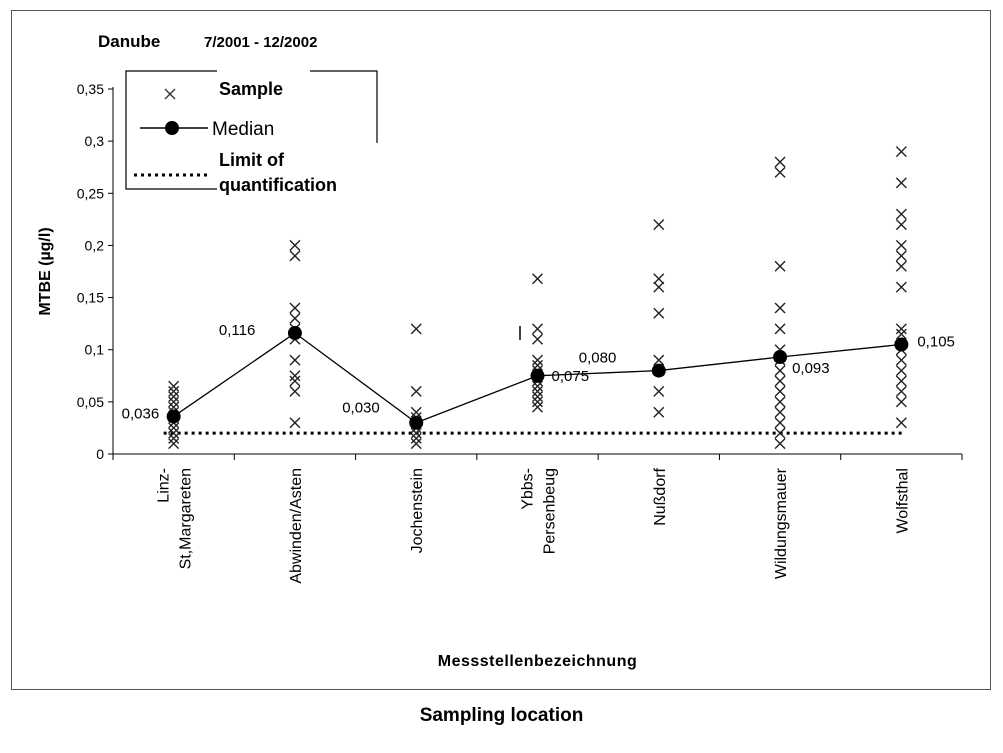  I want to click on x-tick-label: Abwinden/Asten, so click(296, 526).